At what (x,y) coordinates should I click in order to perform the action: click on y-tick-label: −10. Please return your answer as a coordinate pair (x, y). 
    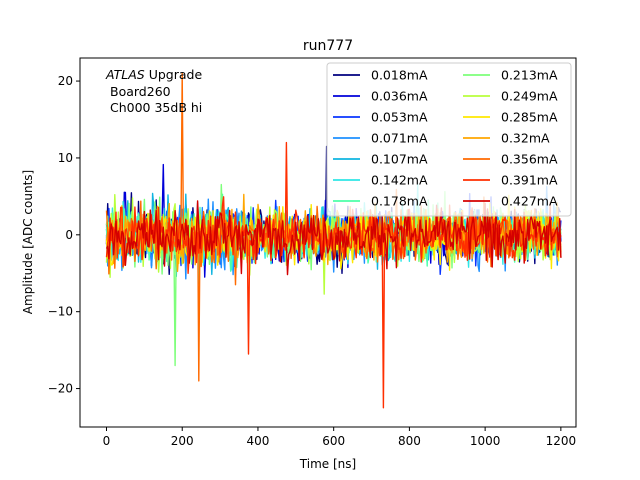
    Looking at the image, I should click on (60, 312).